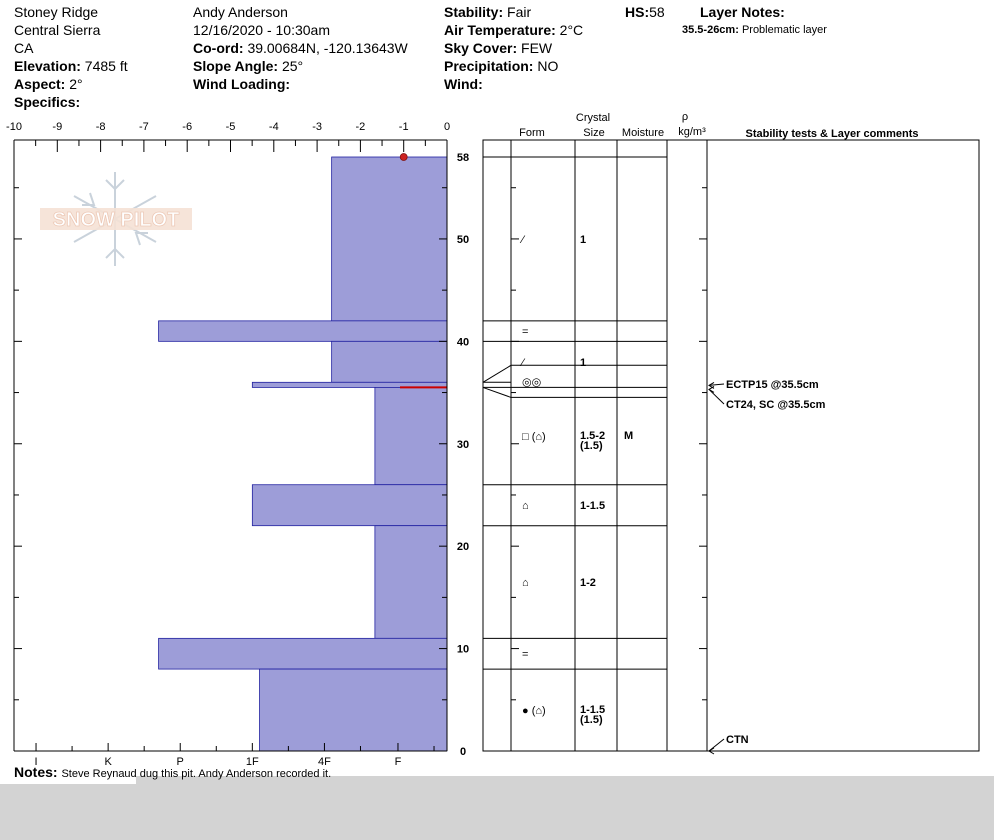 This screenshot has width=994, height=840. I want to click on stability-test-label-0: ECTP15 @35.5cm, so click(772, 385).